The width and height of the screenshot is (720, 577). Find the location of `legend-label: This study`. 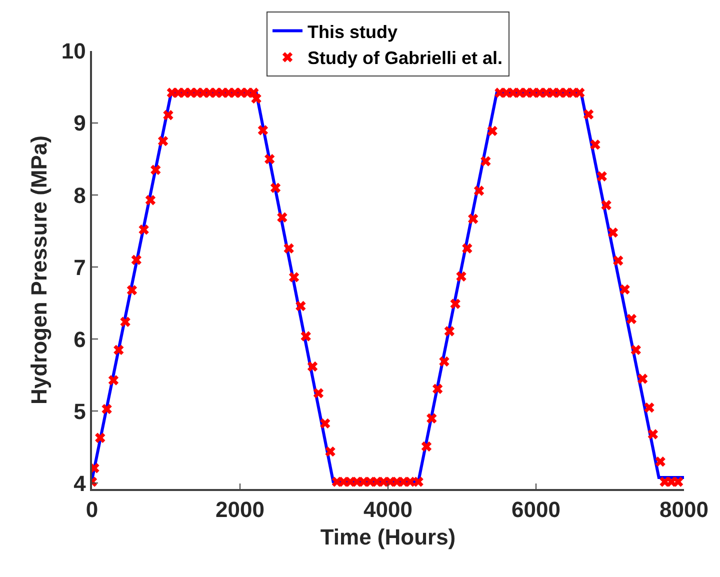

legend-label: This study is located at coordinates (353, 32).